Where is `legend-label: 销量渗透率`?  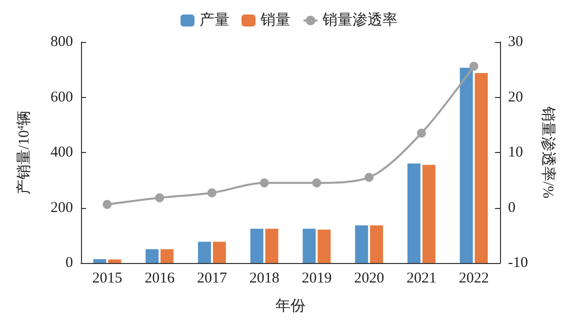 legend-label: 销量渗透率 is located at coordinates (360, 20).